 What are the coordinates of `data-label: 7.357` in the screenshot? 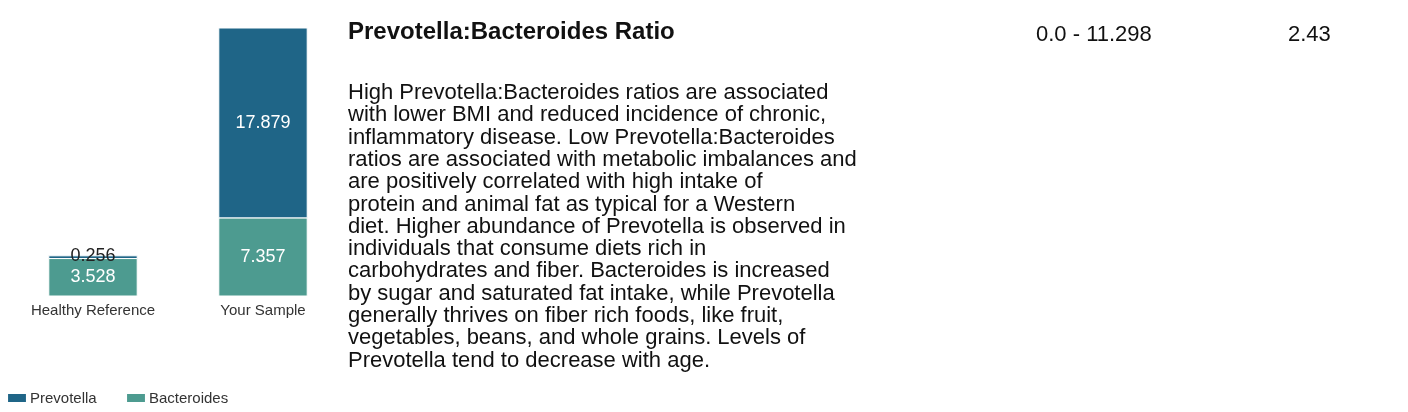 It's located at (263, 255).